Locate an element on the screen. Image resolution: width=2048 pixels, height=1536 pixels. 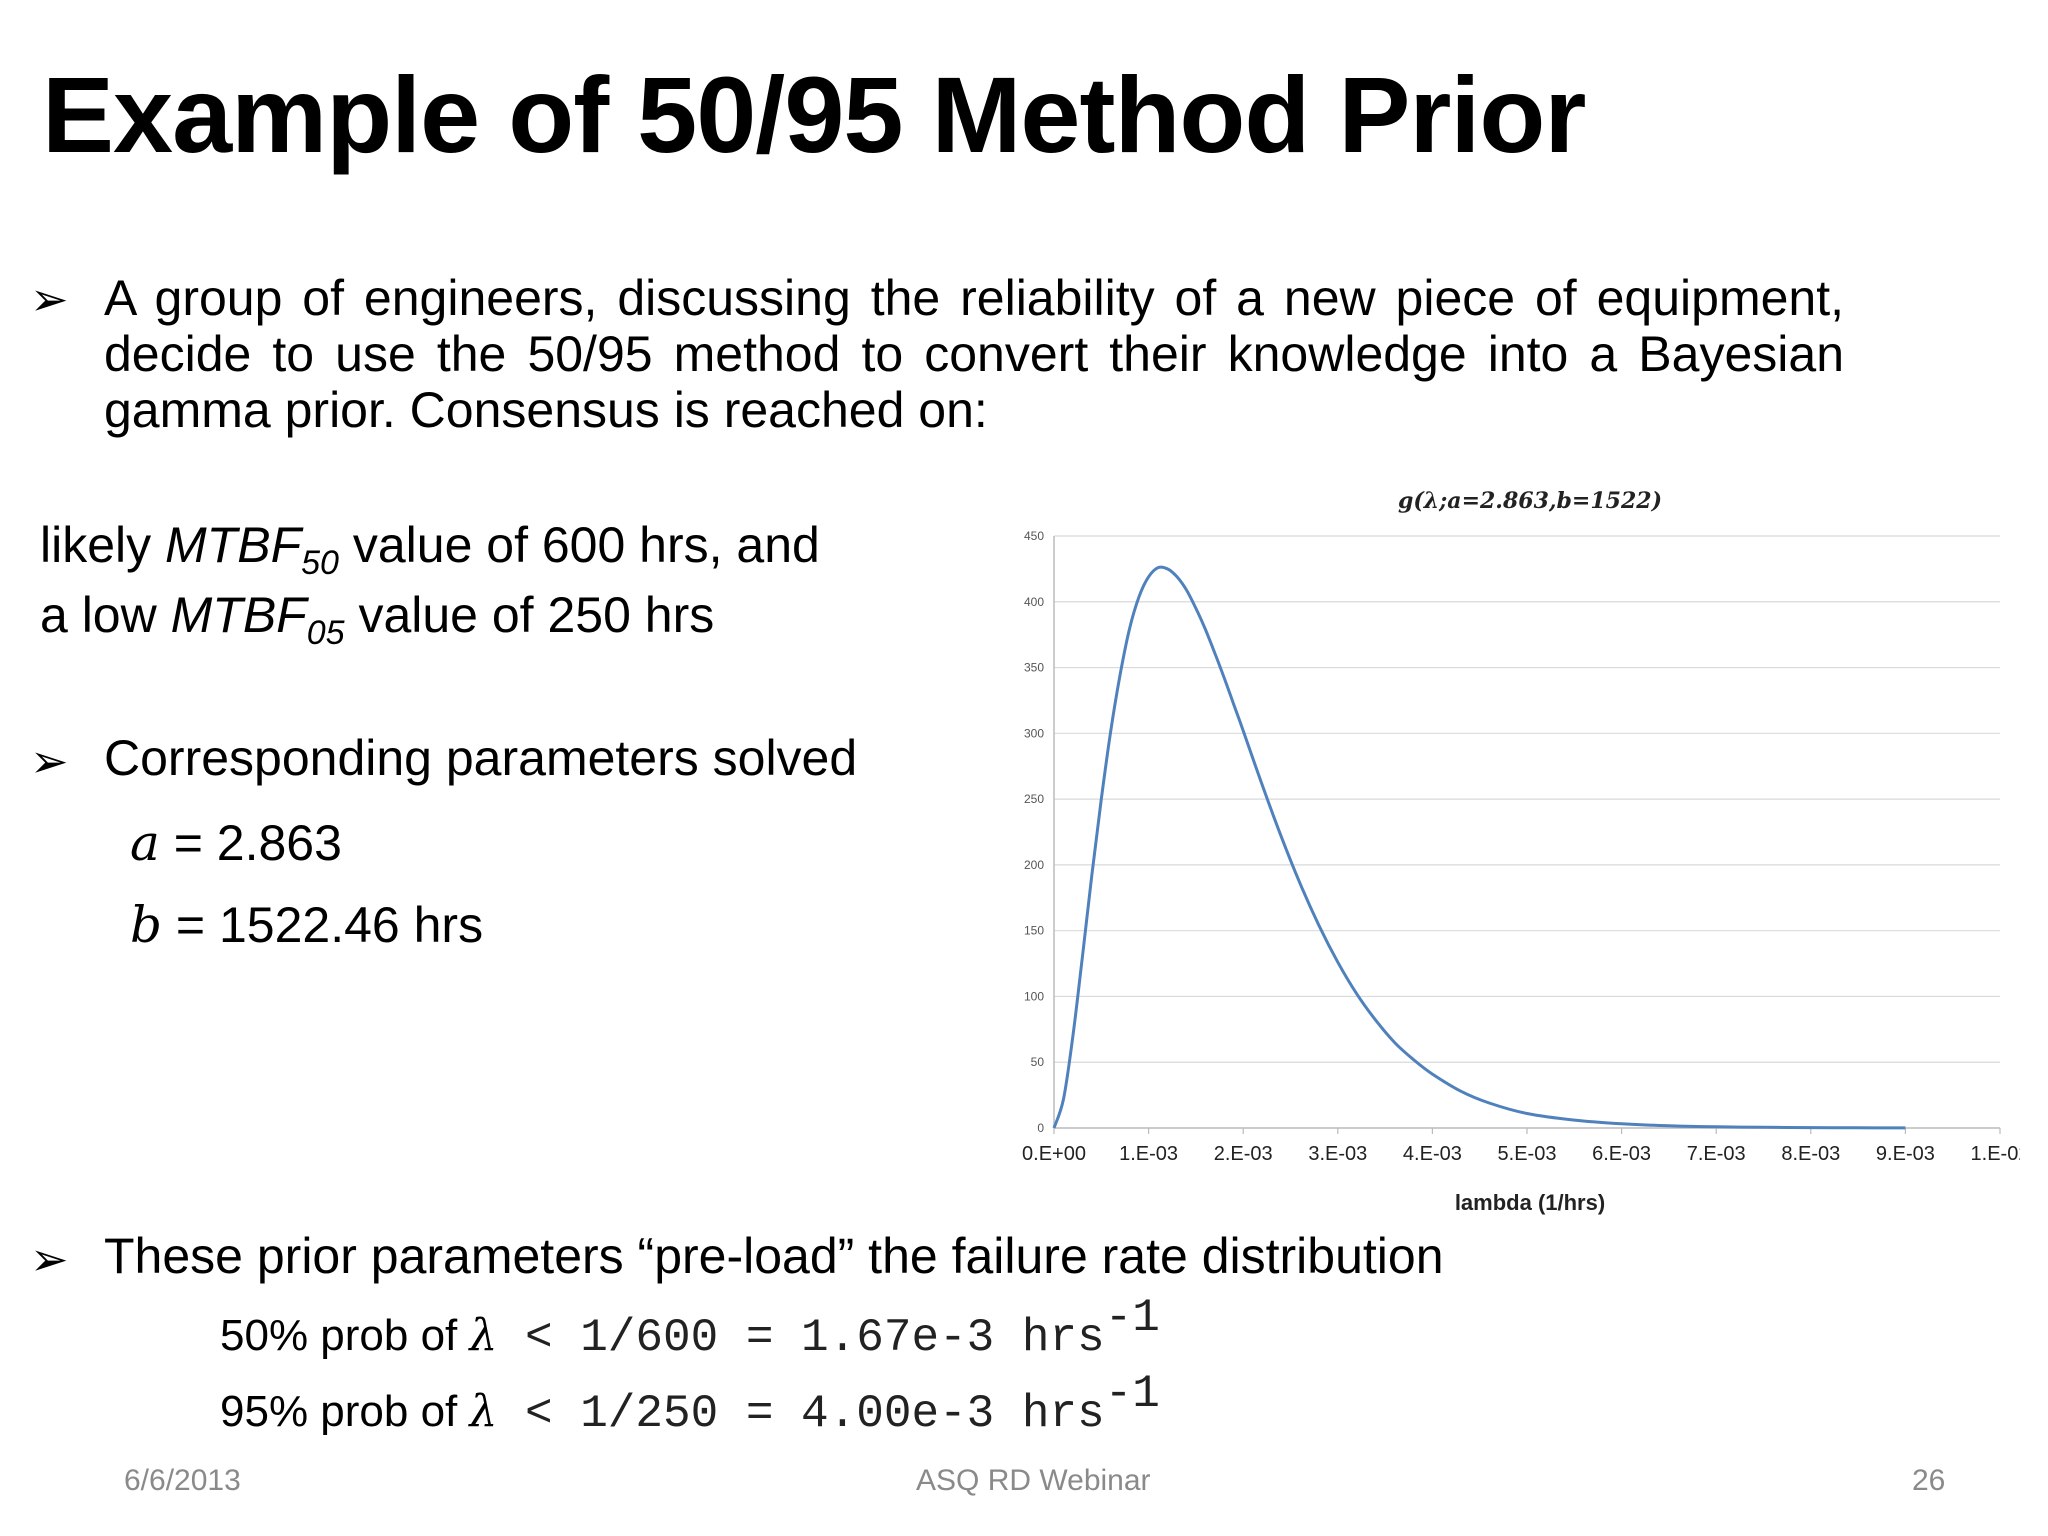
chart-title: g(λ;a=2.863,b=1522) is located at coordinates (1530, 501).